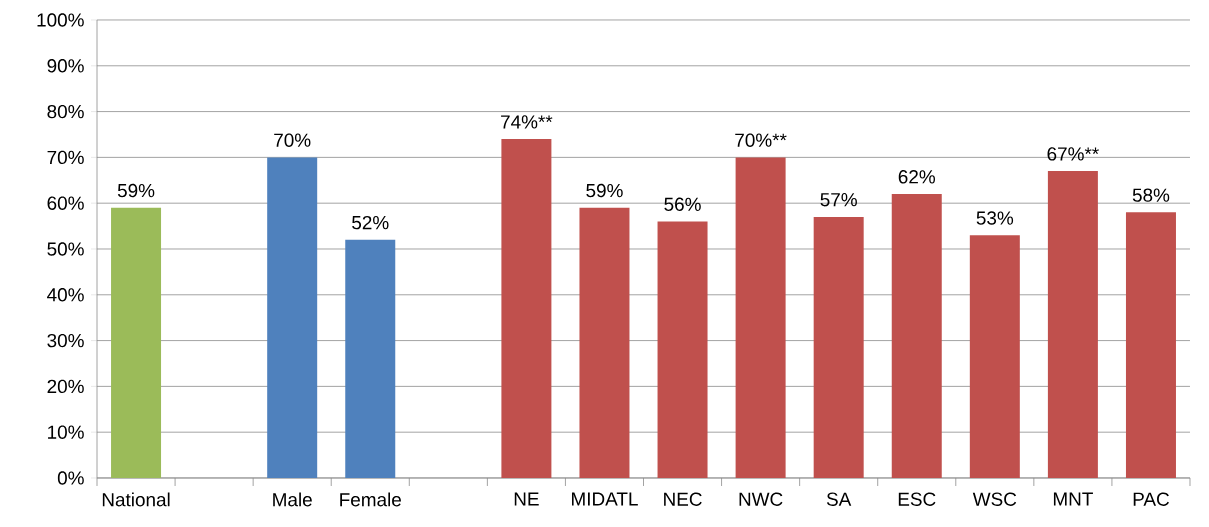 This screenshot has height=527, width=1209. Describe the element at coordinates (65, 249) in the screenshot. I see `y-tick-label: 50%` at that location.